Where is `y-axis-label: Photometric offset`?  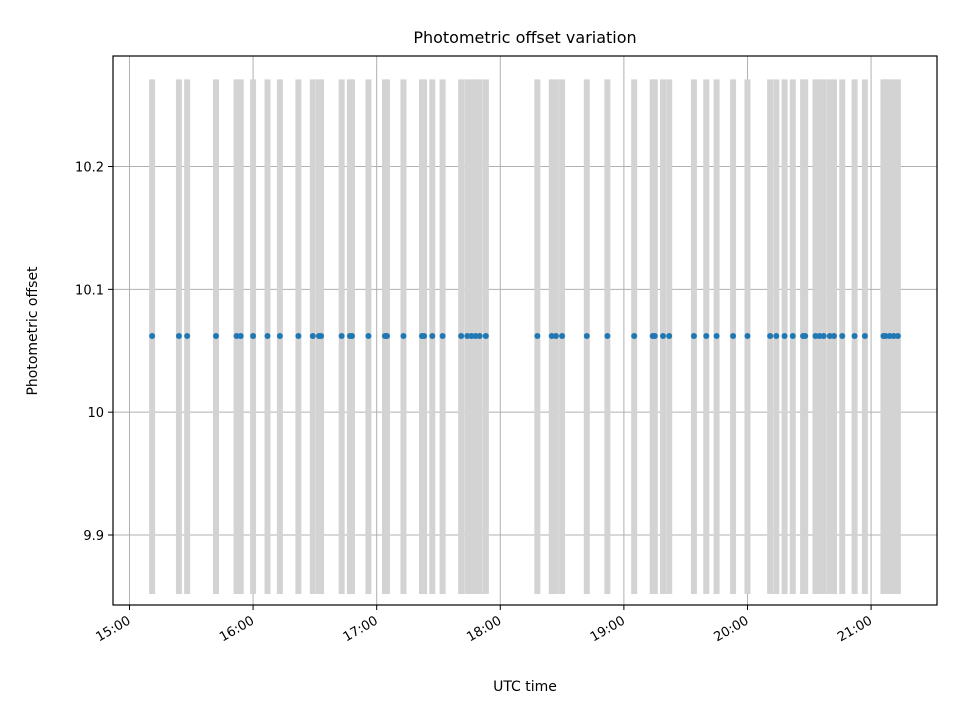
y-axis-label: Photometric offset is located at coordinates (33, 331).